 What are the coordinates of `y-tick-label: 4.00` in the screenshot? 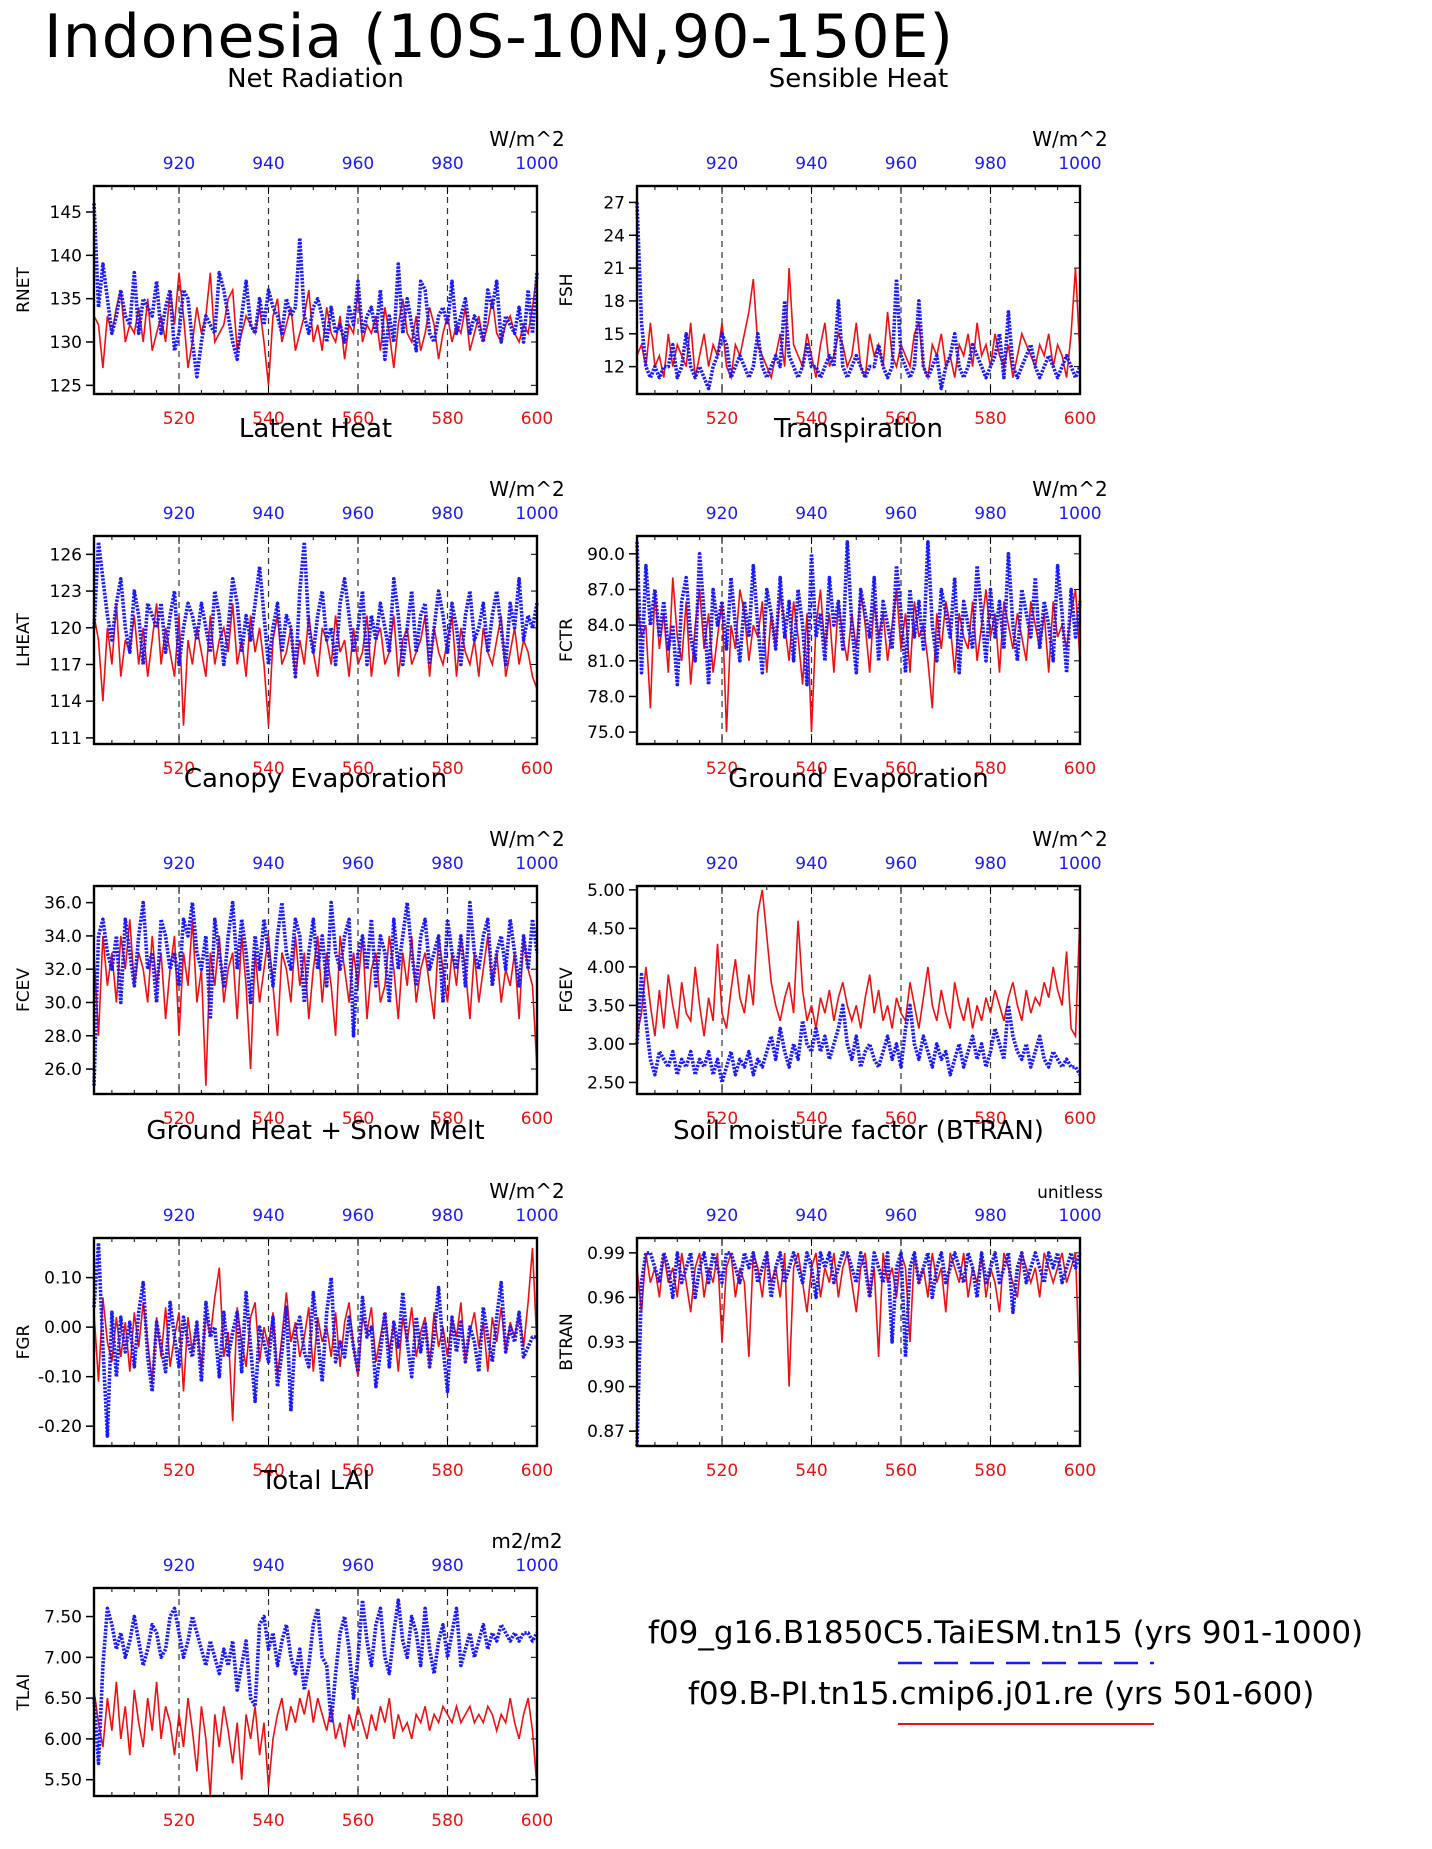 It's located at (606, 968).